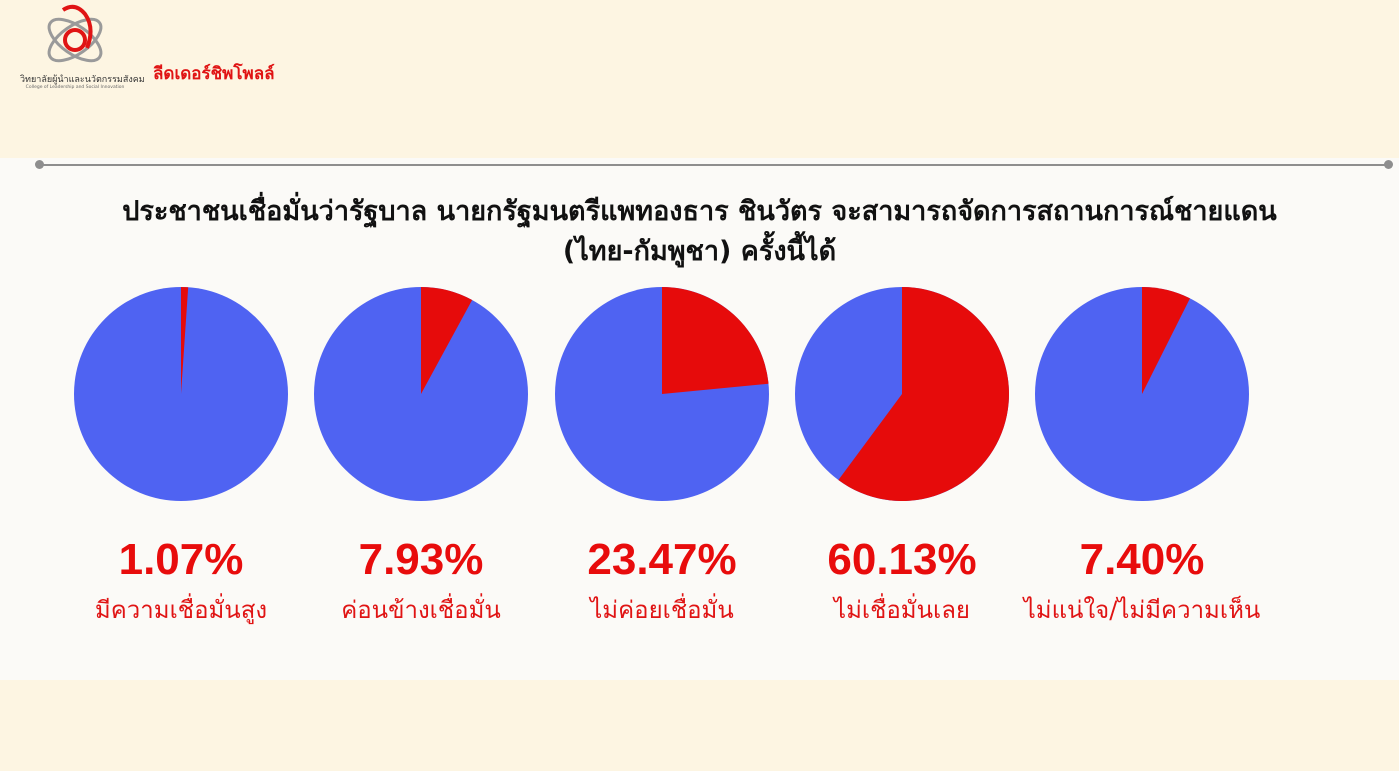 The image size is (1399, 771). Describe the element at coordinates (214, 74) in the screenshot. I see `brand-name: ลีดเดอร์ชิพโพลล์` at that location.